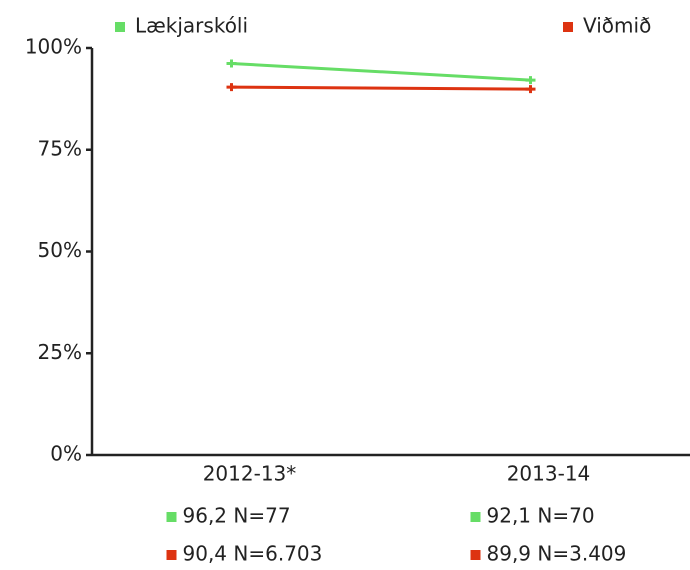 The image size is (690, 570). I want to click on legend-label: Viðmið, so click(617, 26).